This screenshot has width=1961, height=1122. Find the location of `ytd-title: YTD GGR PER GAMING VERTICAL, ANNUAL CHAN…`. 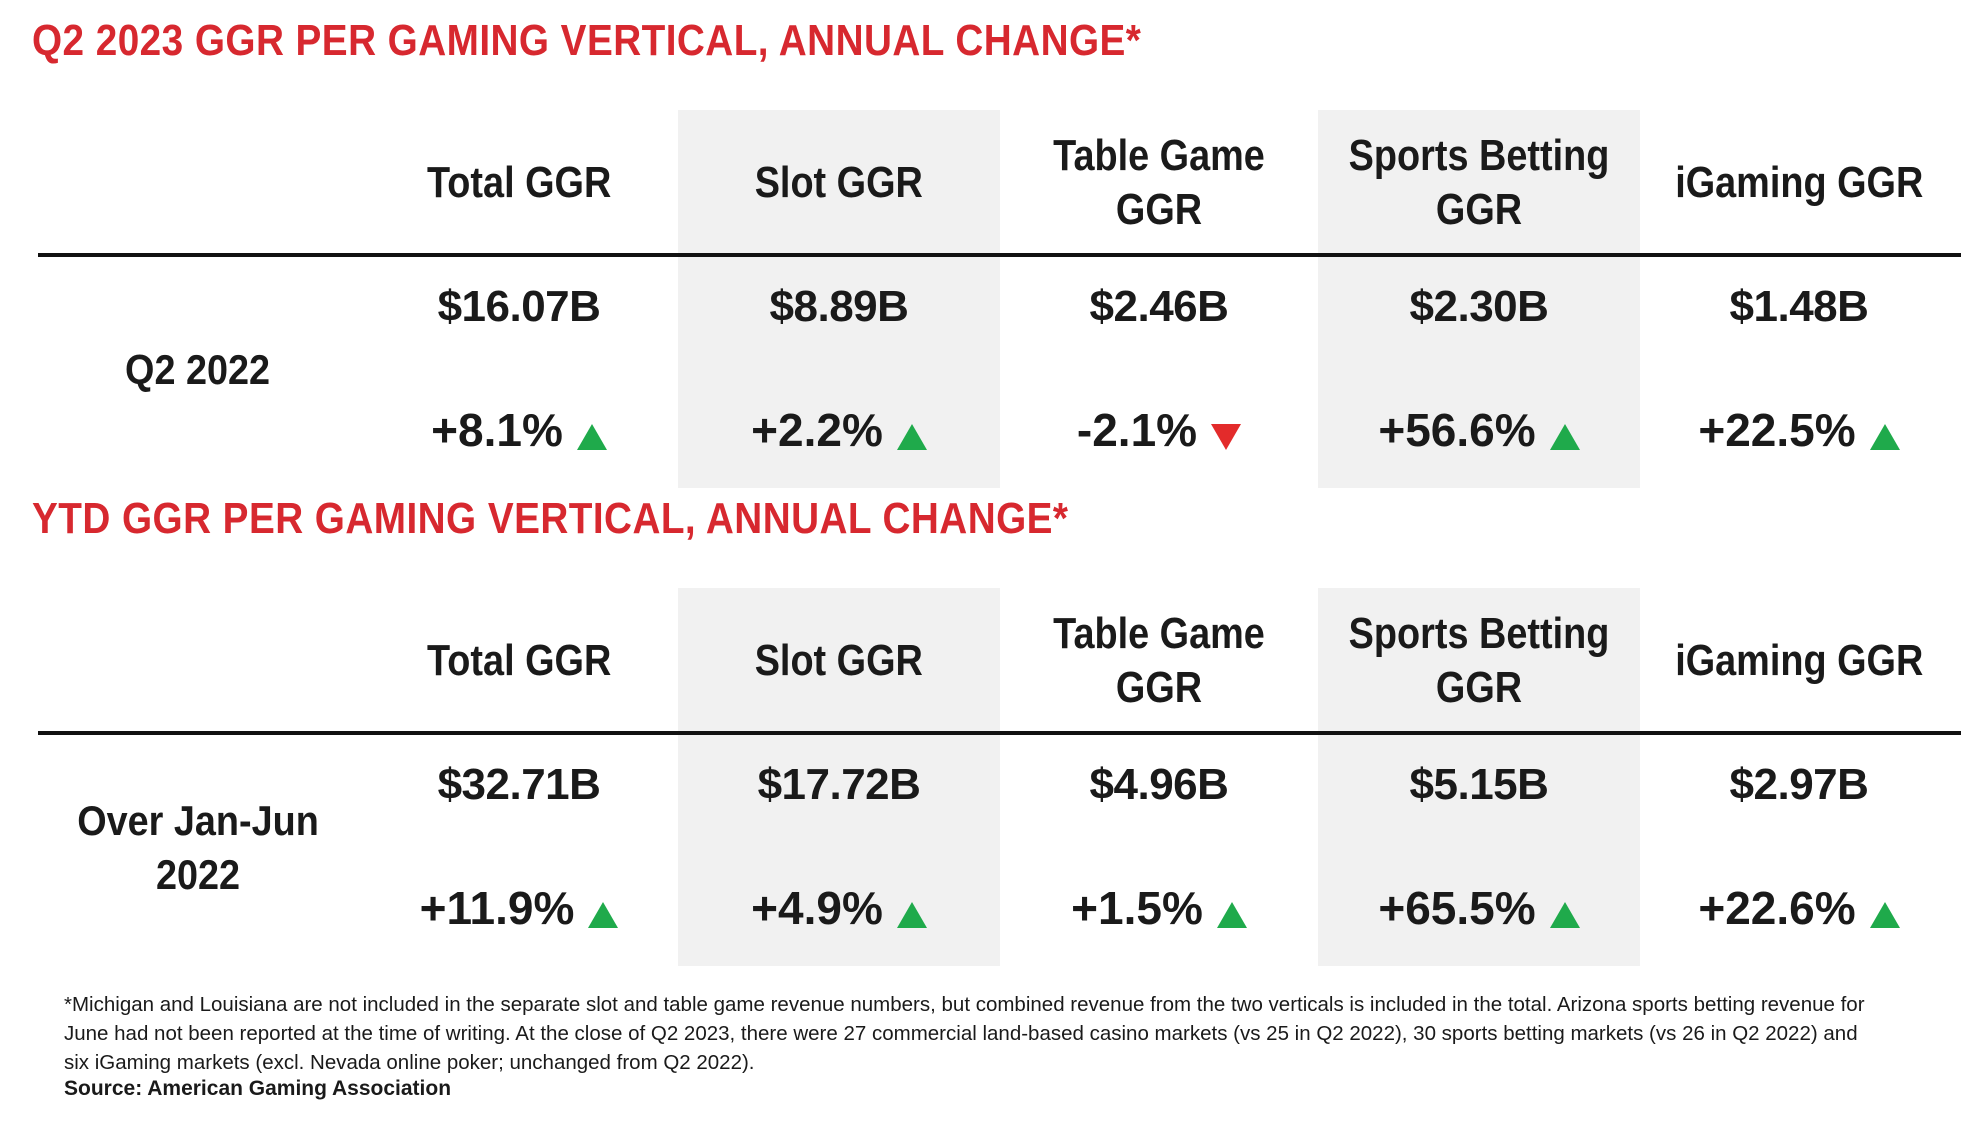

ytd-title: YTD GGR PER GAMING VERTICAL, ANNUAL CHAN… is located at coordinates (550, 518).